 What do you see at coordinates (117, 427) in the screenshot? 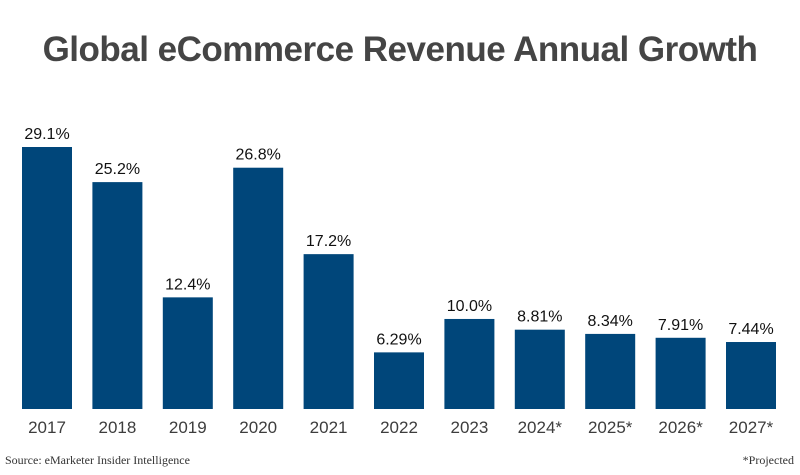
I see `x-tick-label: 2018` at bounding box center [117, 427].